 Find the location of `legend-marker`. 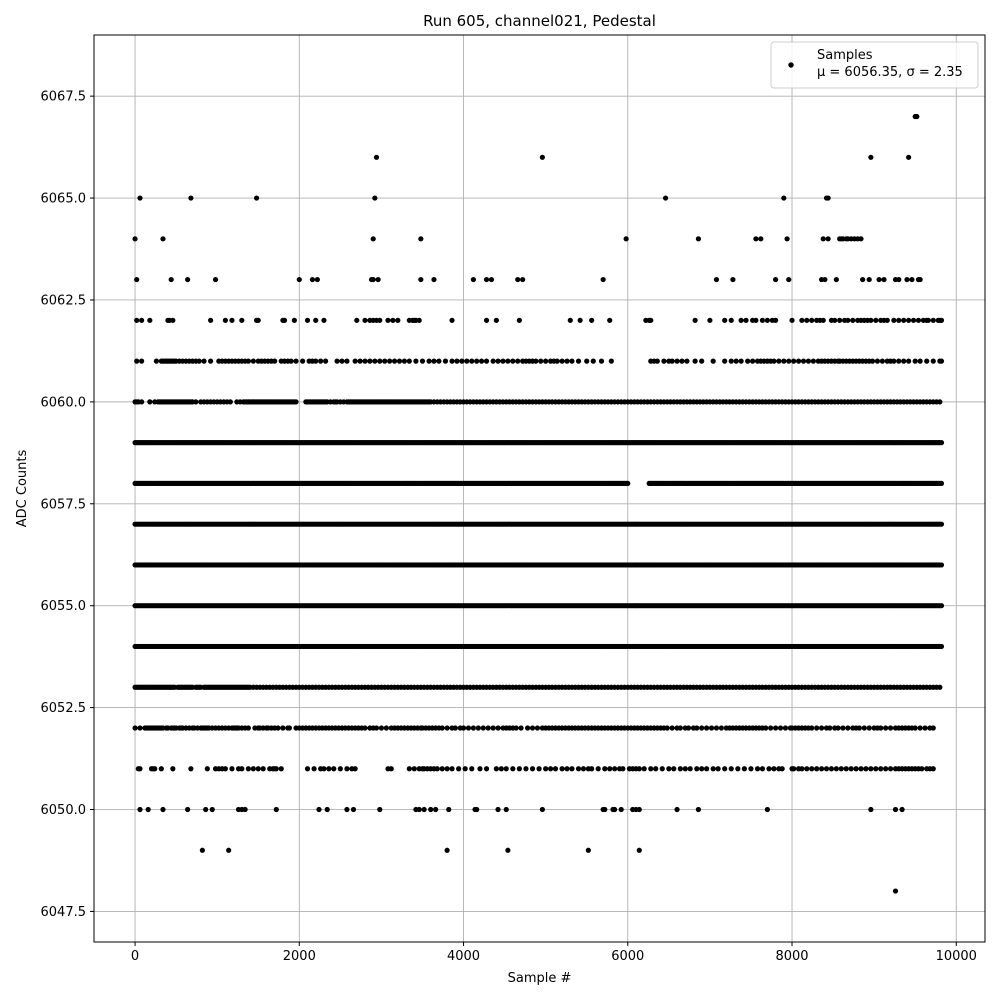

legend-marker is located at coordinates (791, 65).